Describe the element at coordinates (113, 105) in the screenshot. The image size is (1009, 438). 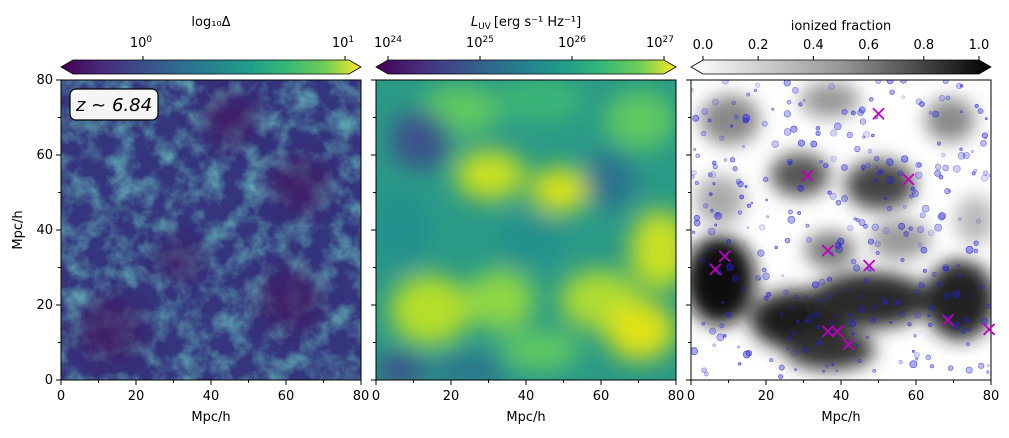
I see `redshift-label: z ~ 6.84` at that location.